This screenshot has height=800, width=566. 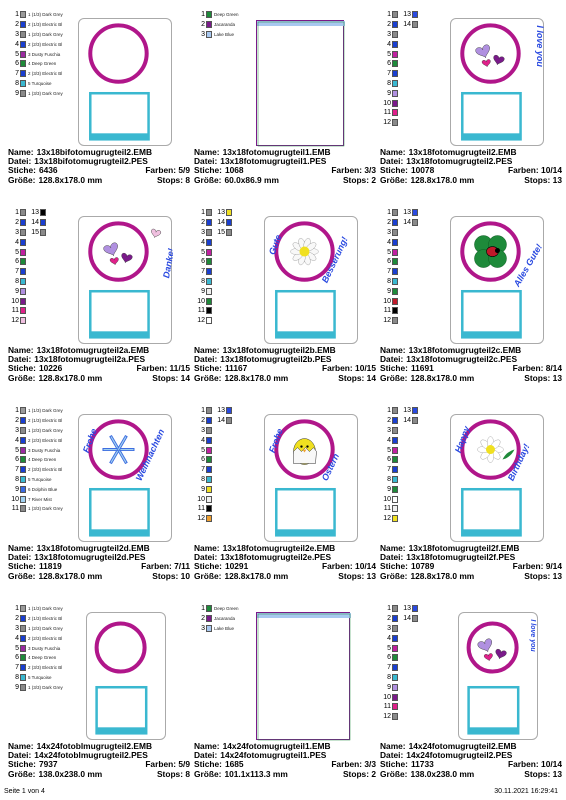 What do you see at coordinates (45, 430) in the screenshot?
I see `thread-name: 1 (2/3) Dark Grey` at bounding box center [45, 430].